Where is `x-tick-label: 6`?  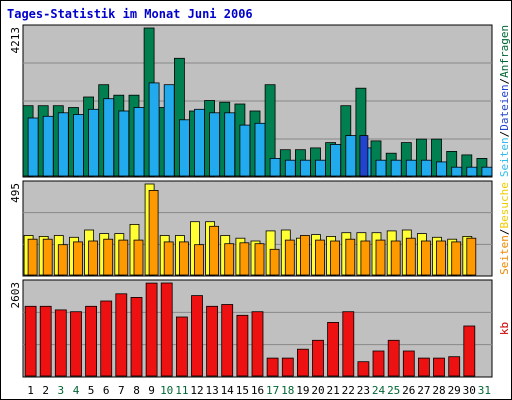
x-tick-label: 6 is located at coordinates (106, 390).